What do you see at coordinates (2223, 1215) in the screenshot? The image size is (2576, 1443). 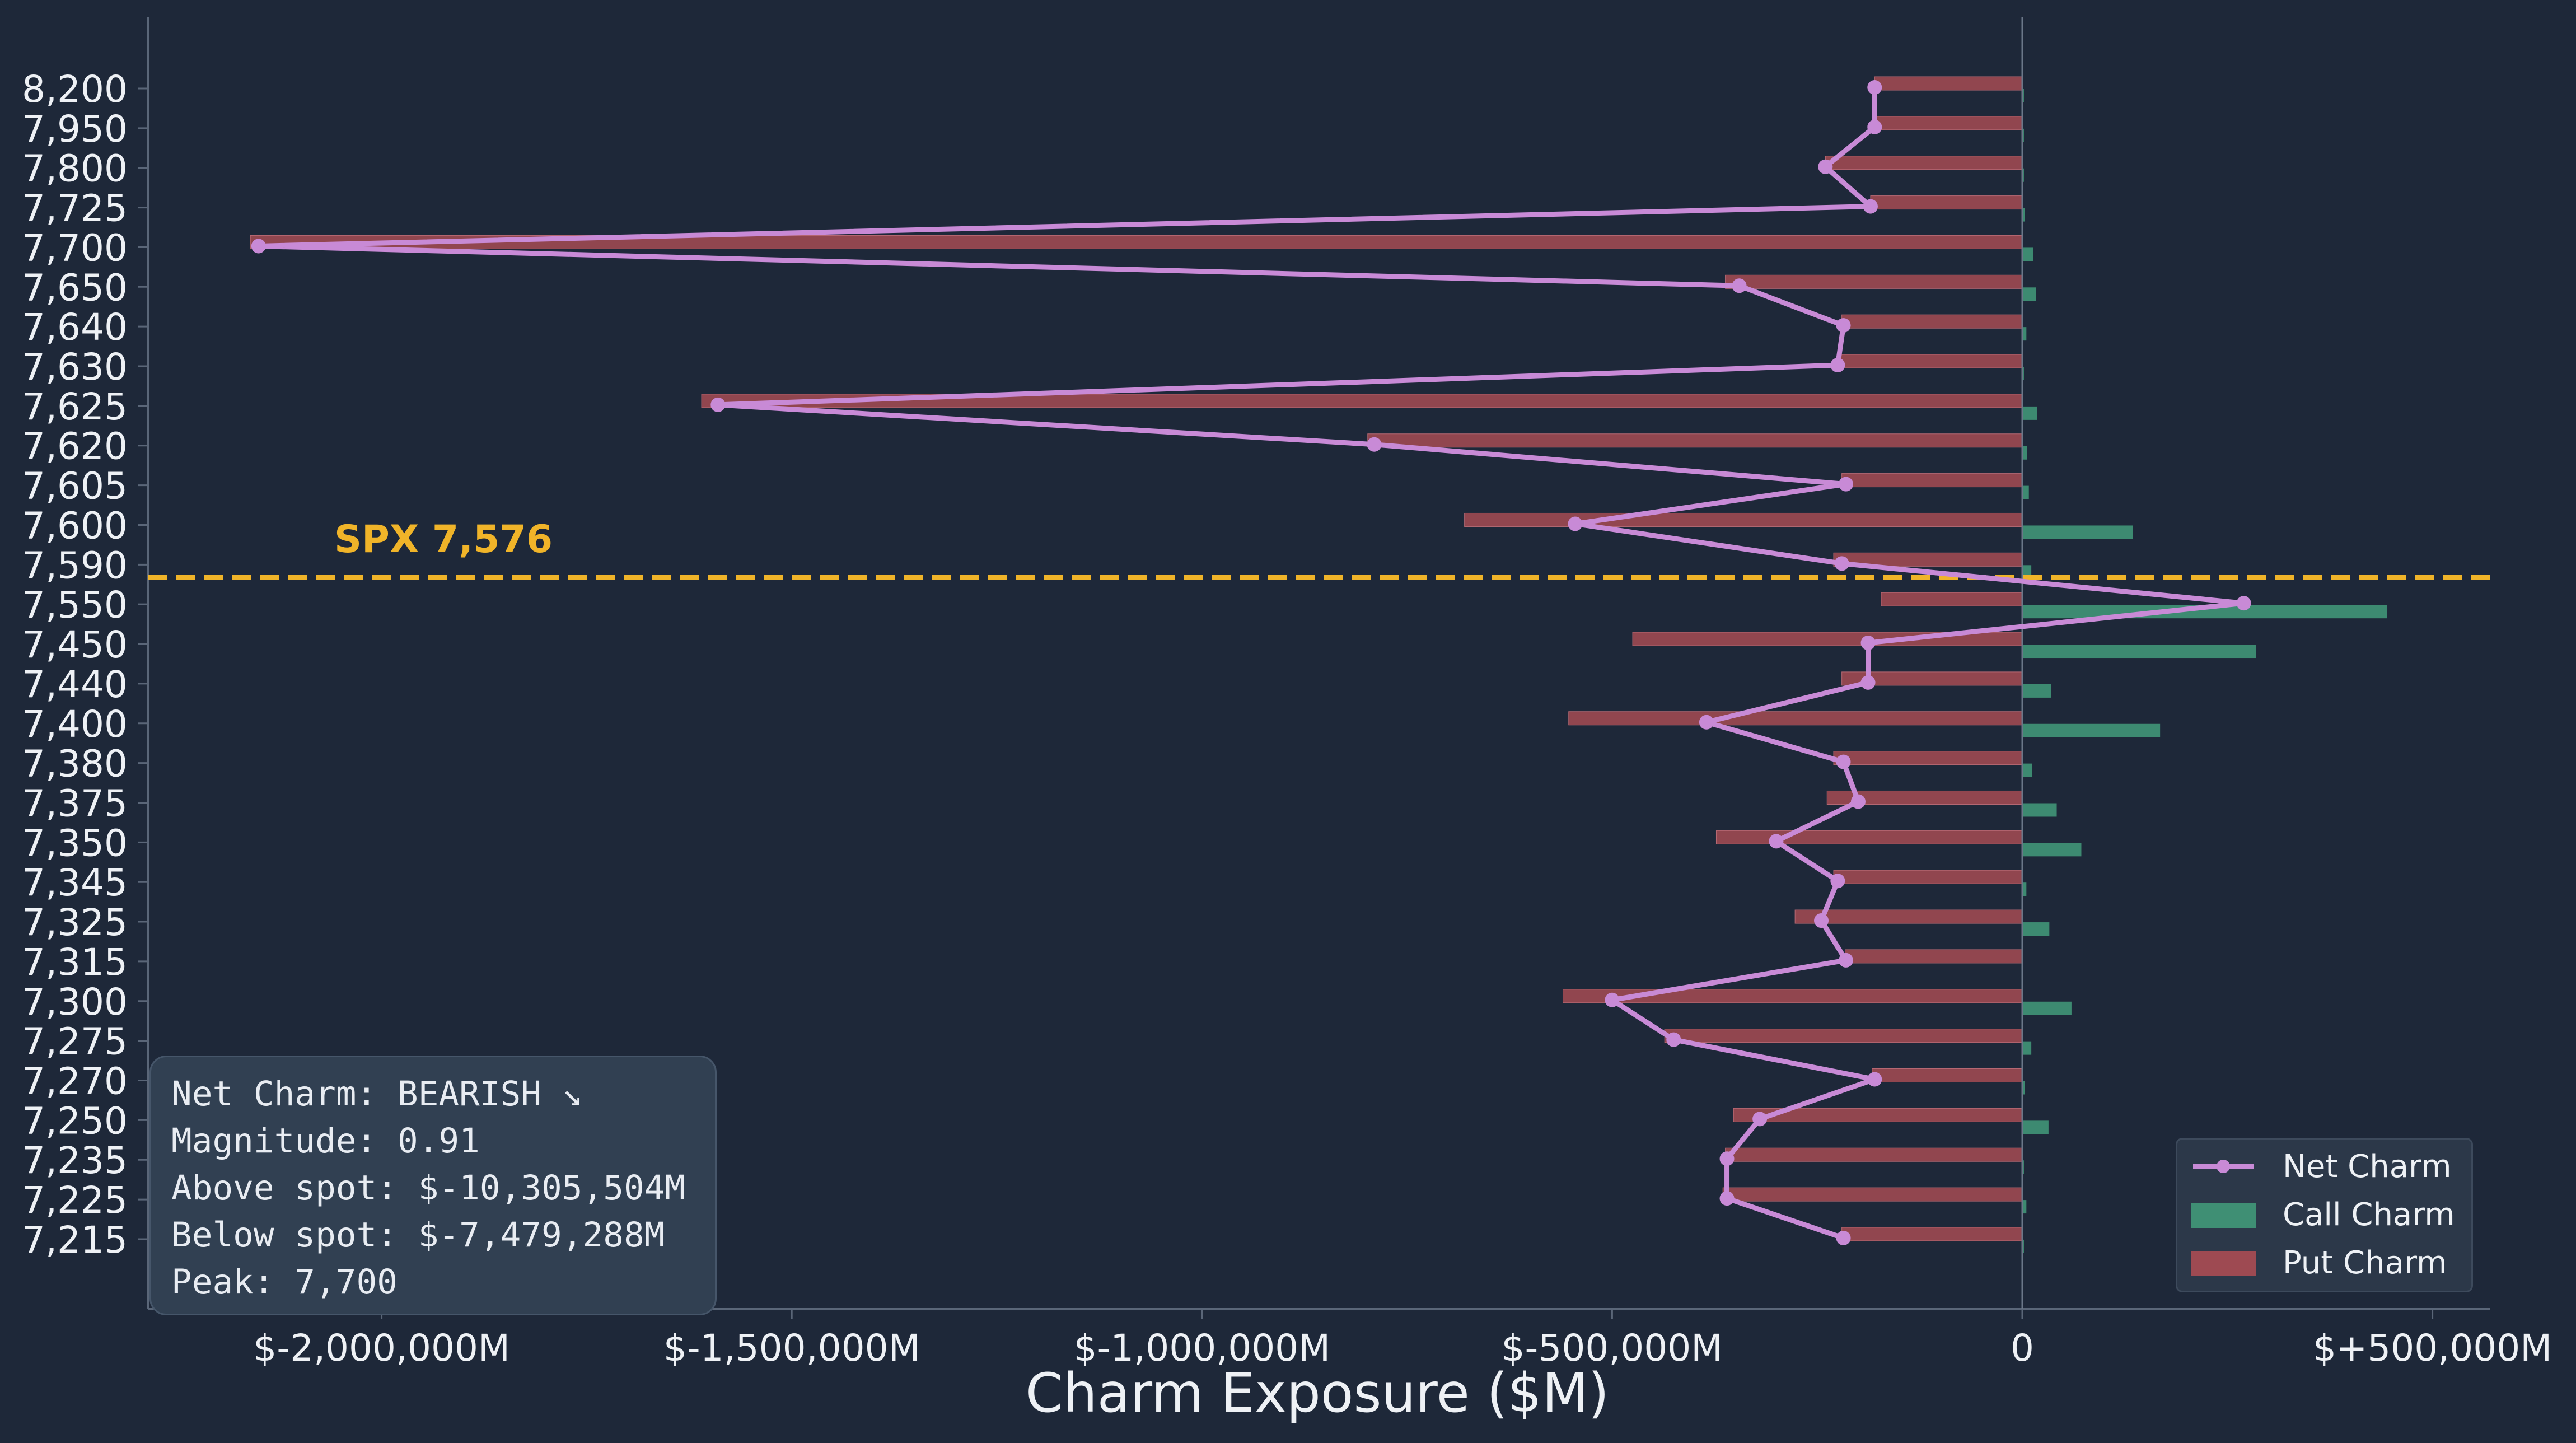 I see `call-charm-swatch` at bounding box center [2223, 1215].